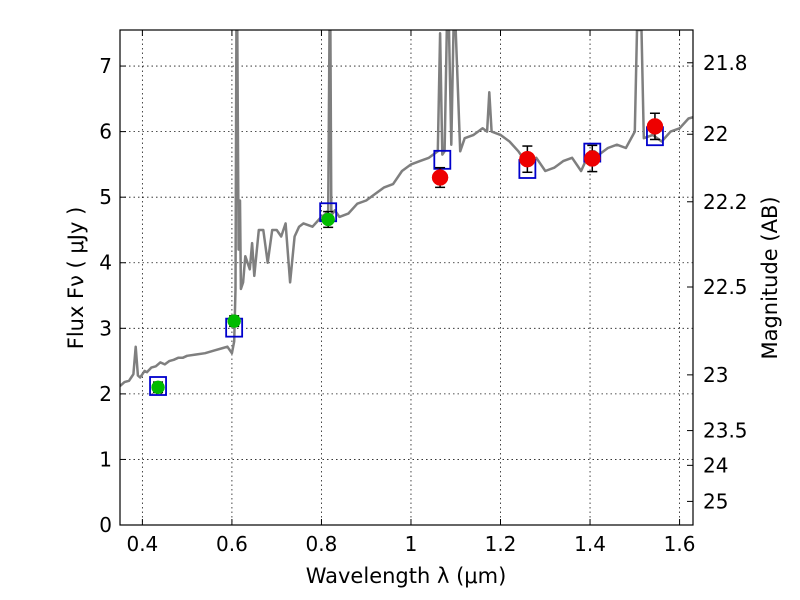  What do you see at coordinates (590, 544) in the screenshot?
I see `x-tick-label: 1.4` at bounding box center [590, 544].